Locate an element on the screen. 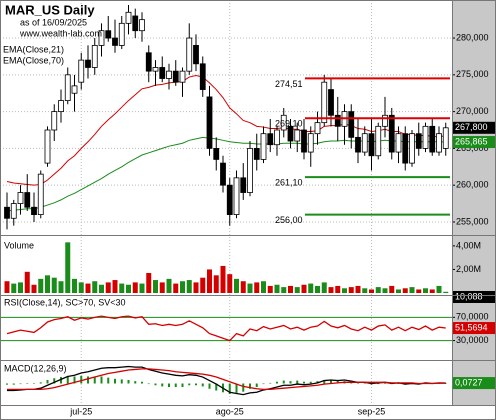 The image size is (496, 420). y-tick-label: 30,0000 is located at coordinates (472, 340).